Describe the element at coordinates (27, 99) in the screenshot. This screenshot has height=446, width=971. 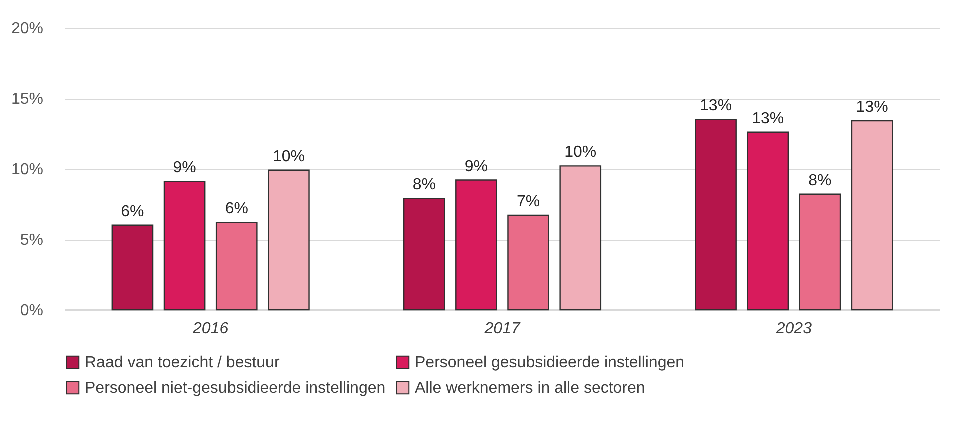
I see `y-tick-label: 15%` at that location.